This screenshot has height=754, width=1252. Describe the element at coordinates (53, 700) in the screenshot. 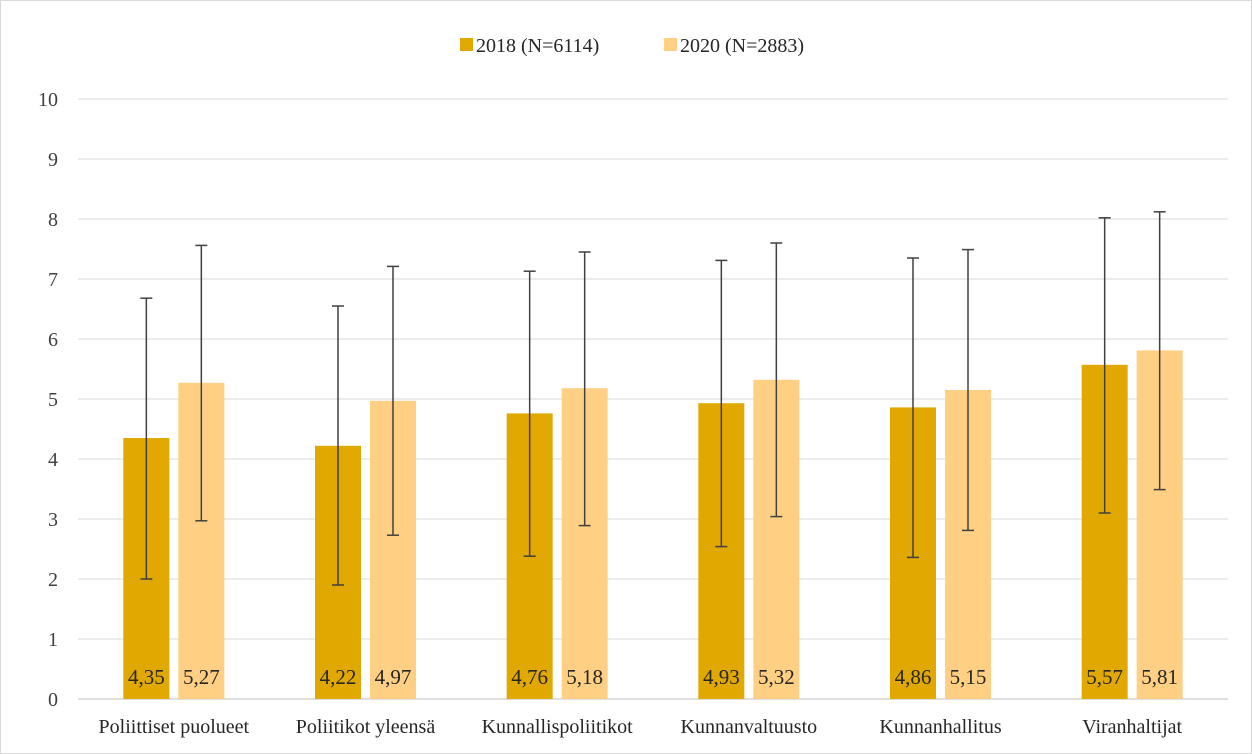

I see `y-tick-label: 0` at that location.